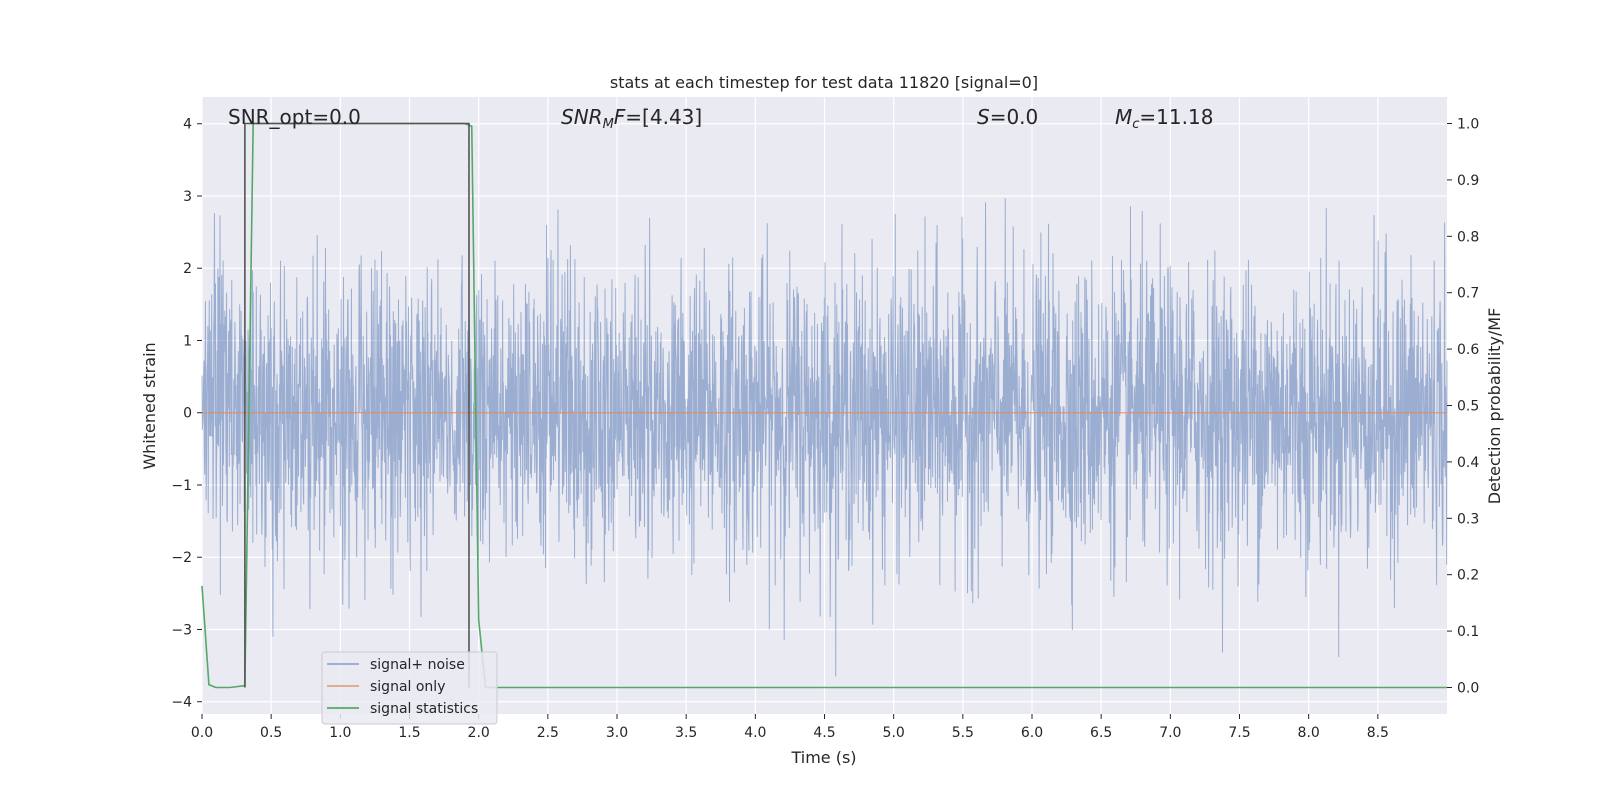 The height and width of the screenshot is (800, 1600). I want to click on y-tick-label: −2, so click(181, 558).